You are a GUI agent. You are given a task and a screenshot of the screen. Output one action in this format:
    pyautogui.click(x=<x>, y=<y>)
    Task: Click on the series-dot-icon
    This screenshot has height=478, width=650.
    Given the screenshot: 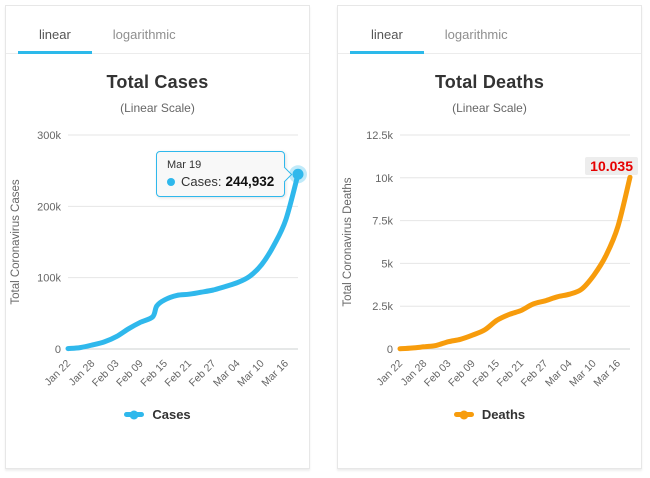 What is the action you would take?
    pyautogui.click(x=171, y=181)
    